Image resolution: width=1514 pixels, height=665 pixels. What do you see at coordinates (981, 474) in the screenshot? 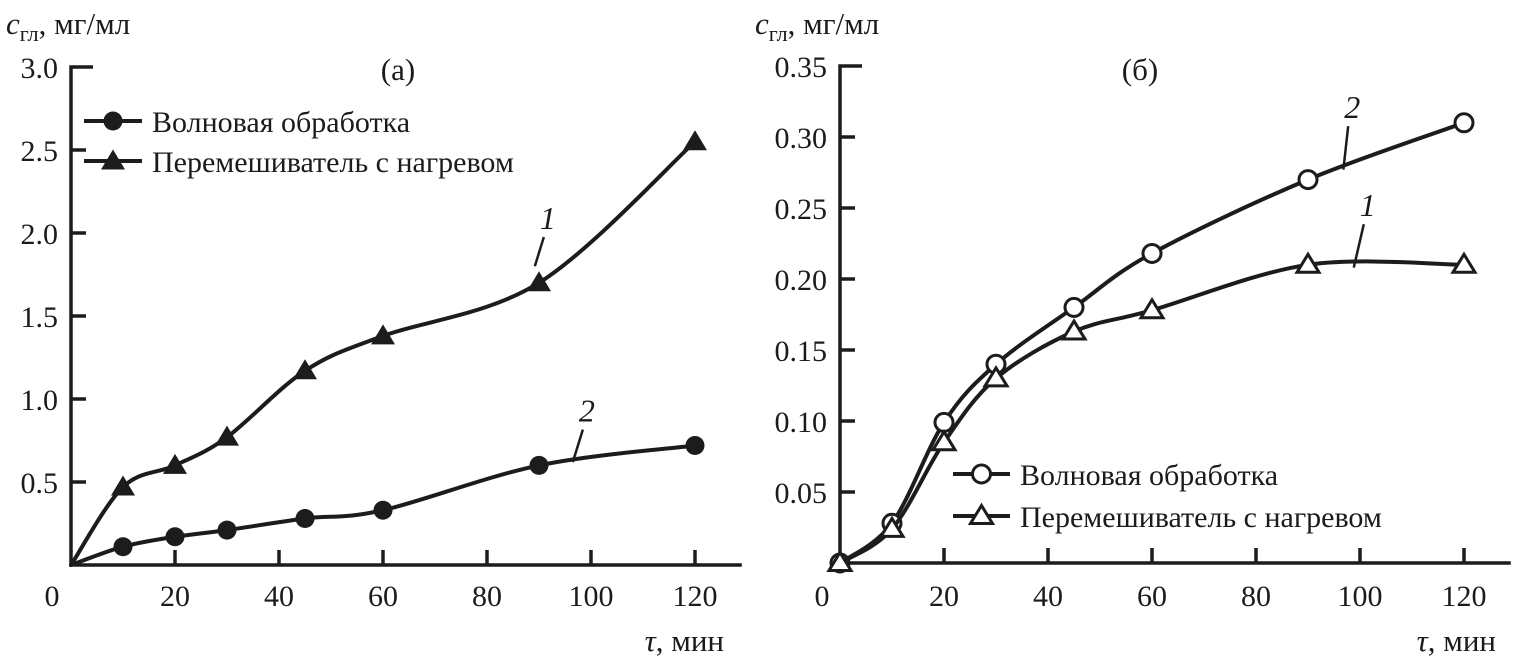
I see `open-circle-icon` at bounding box center [981, 474].